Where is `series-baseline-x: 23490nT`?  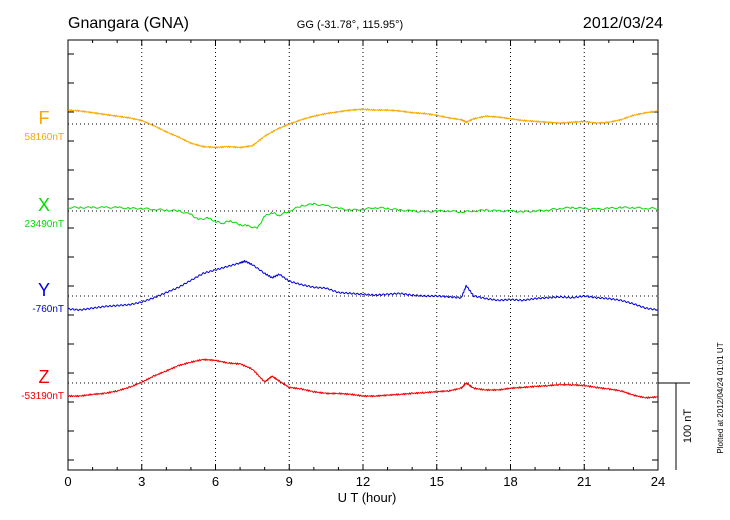 series-baseline-x: 23490nT is located at coordinates (44, 224).